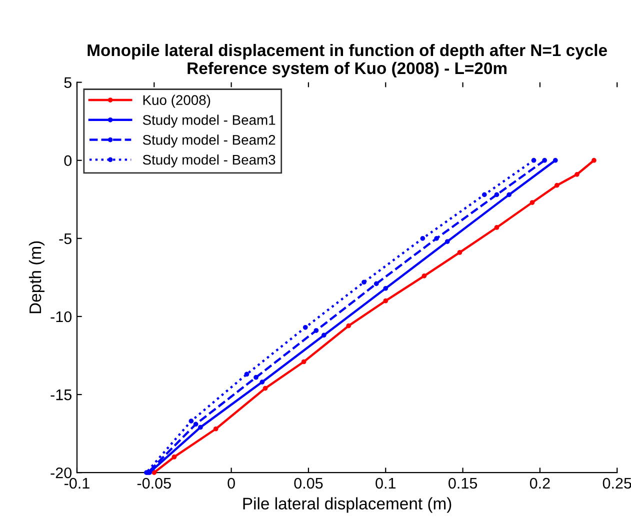 This screenshot has height=531, width=631. What do you see at coordinates (68, 82) in the screenshot?
I see `y-tick-label: 5` at bounding box center [68, 82].